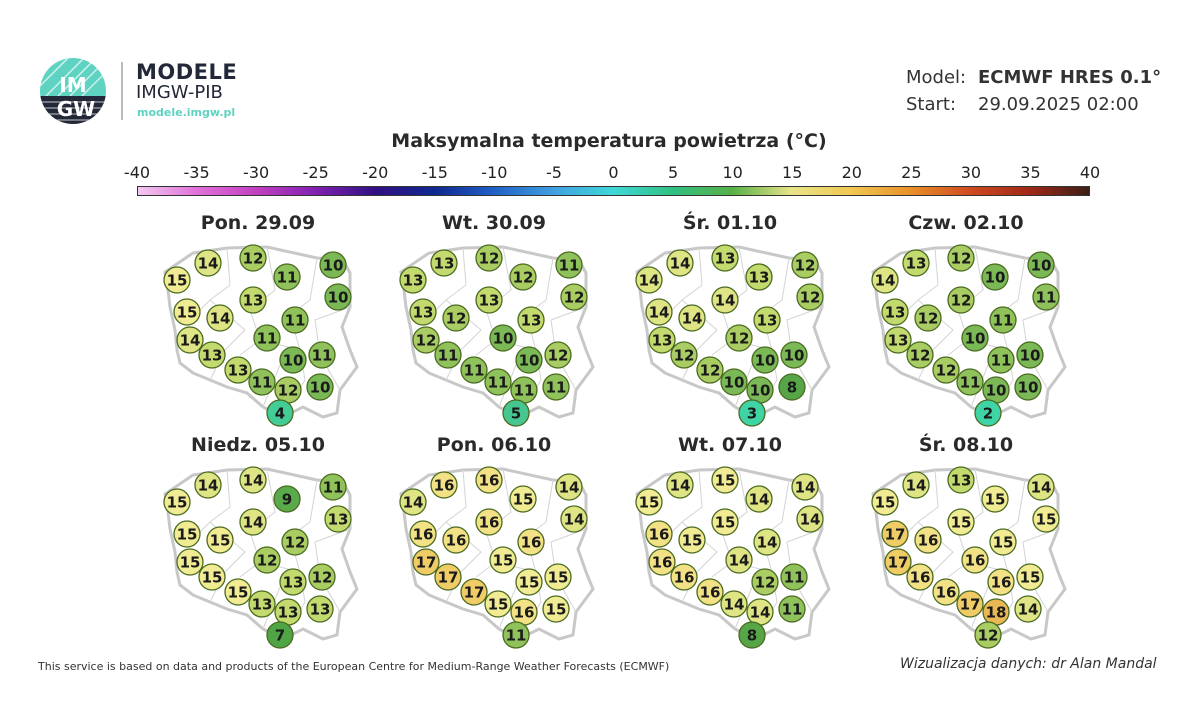 The width and height of the screenshot is (1200, 702). Describe the element at coordinates (792, 387) in the screenshot. I see `station-marker: 8` at that location.